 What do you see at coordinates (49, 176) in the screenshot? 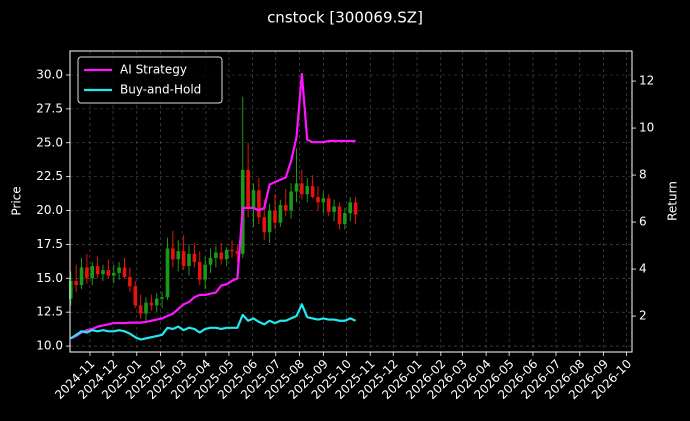
I see `y-tick-label: 22.5` at bounding box center [49, 176].